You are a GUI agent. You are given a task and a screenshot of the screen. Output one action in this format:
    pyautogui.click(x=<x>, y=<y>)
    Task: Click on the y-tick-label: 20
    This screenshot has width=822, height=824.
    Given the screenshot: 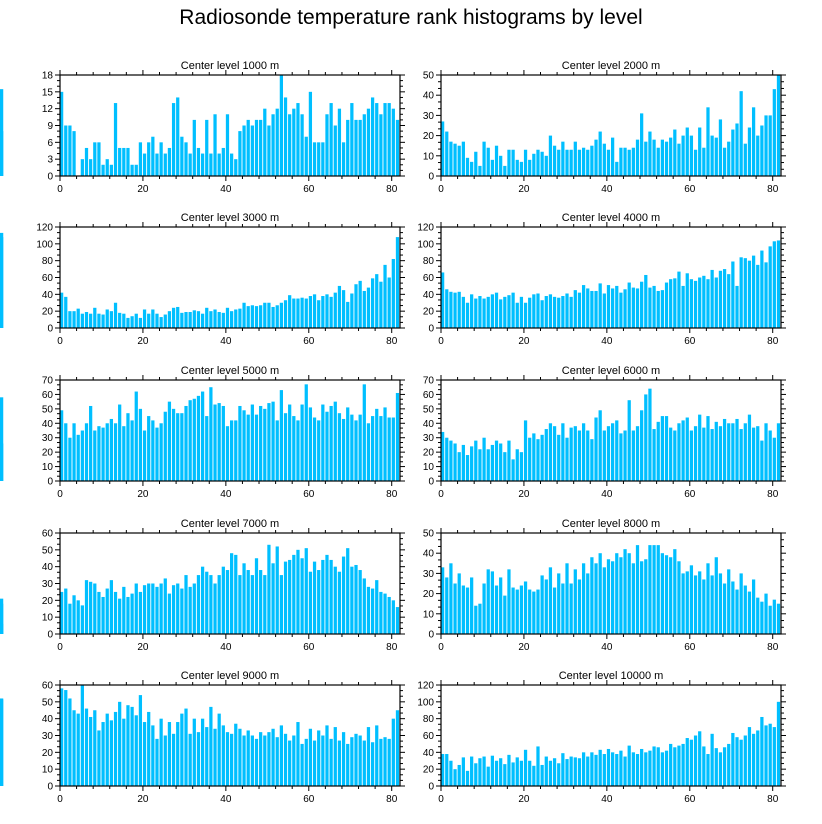 What is the action you would take?
    pyautogui.click(x=429, y=594)
    